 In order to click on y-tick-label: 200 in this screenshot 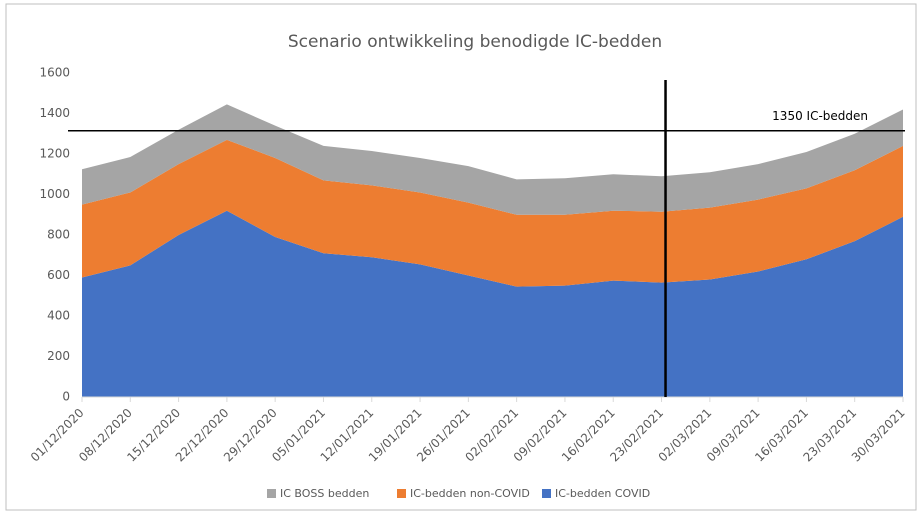, I will do `click(58, 356)`.